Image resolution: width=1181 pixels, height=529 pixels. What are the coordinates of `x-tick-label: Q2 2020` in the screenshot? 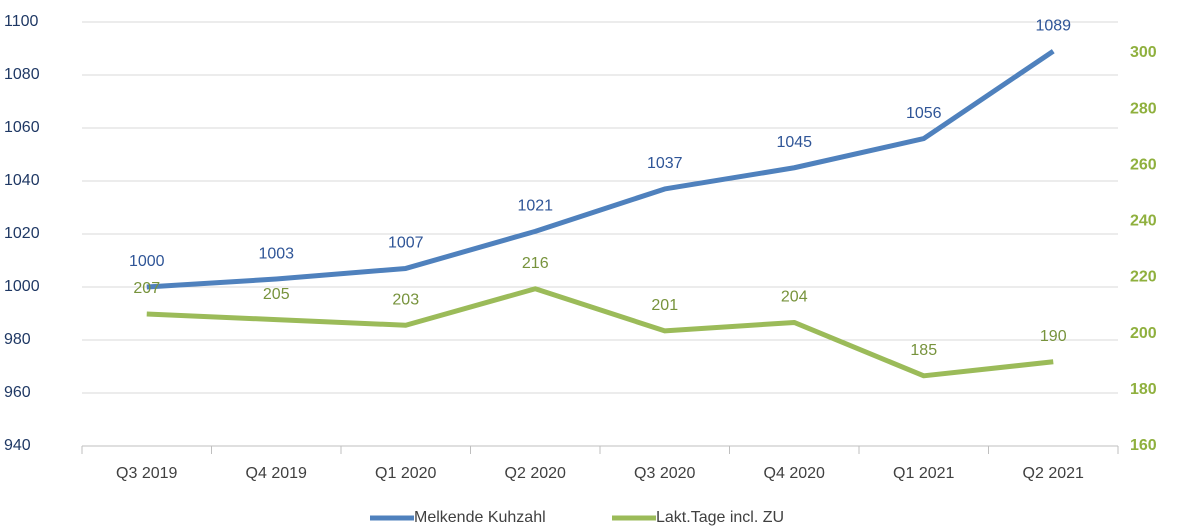 It's located at (535, 473).